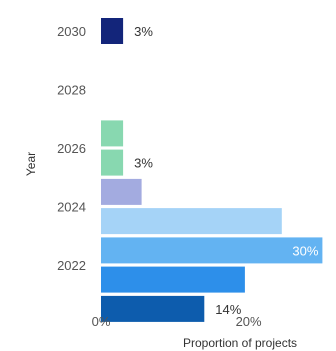 This screenshot has height=351, width=336. Describe the element at coordinates (143, 163) in the screenshot. I see `data-label-2: 3%` at that location.